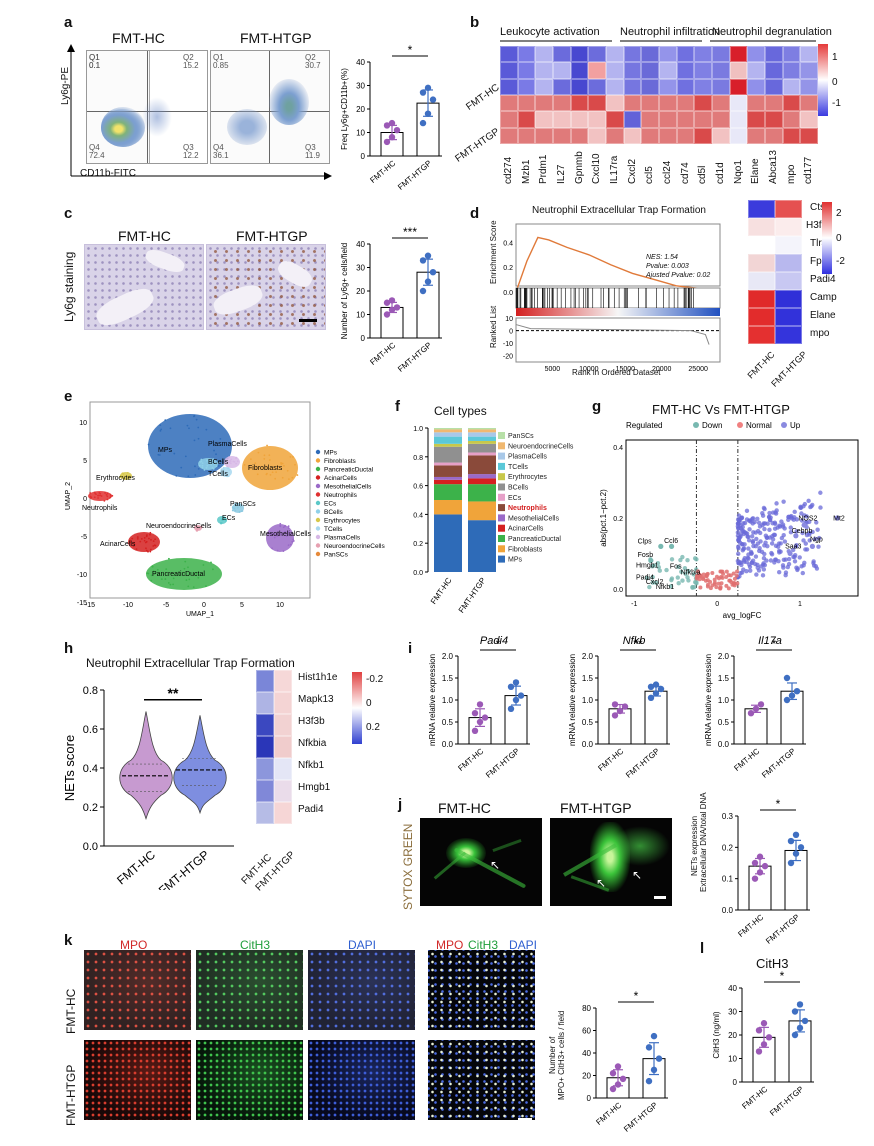 The height and width of the screenshot is (1146, 874). Describe the element at coordinates (611, 862) in the screenshot. I see `j-image-htgp: ↖ ↖` at that location.